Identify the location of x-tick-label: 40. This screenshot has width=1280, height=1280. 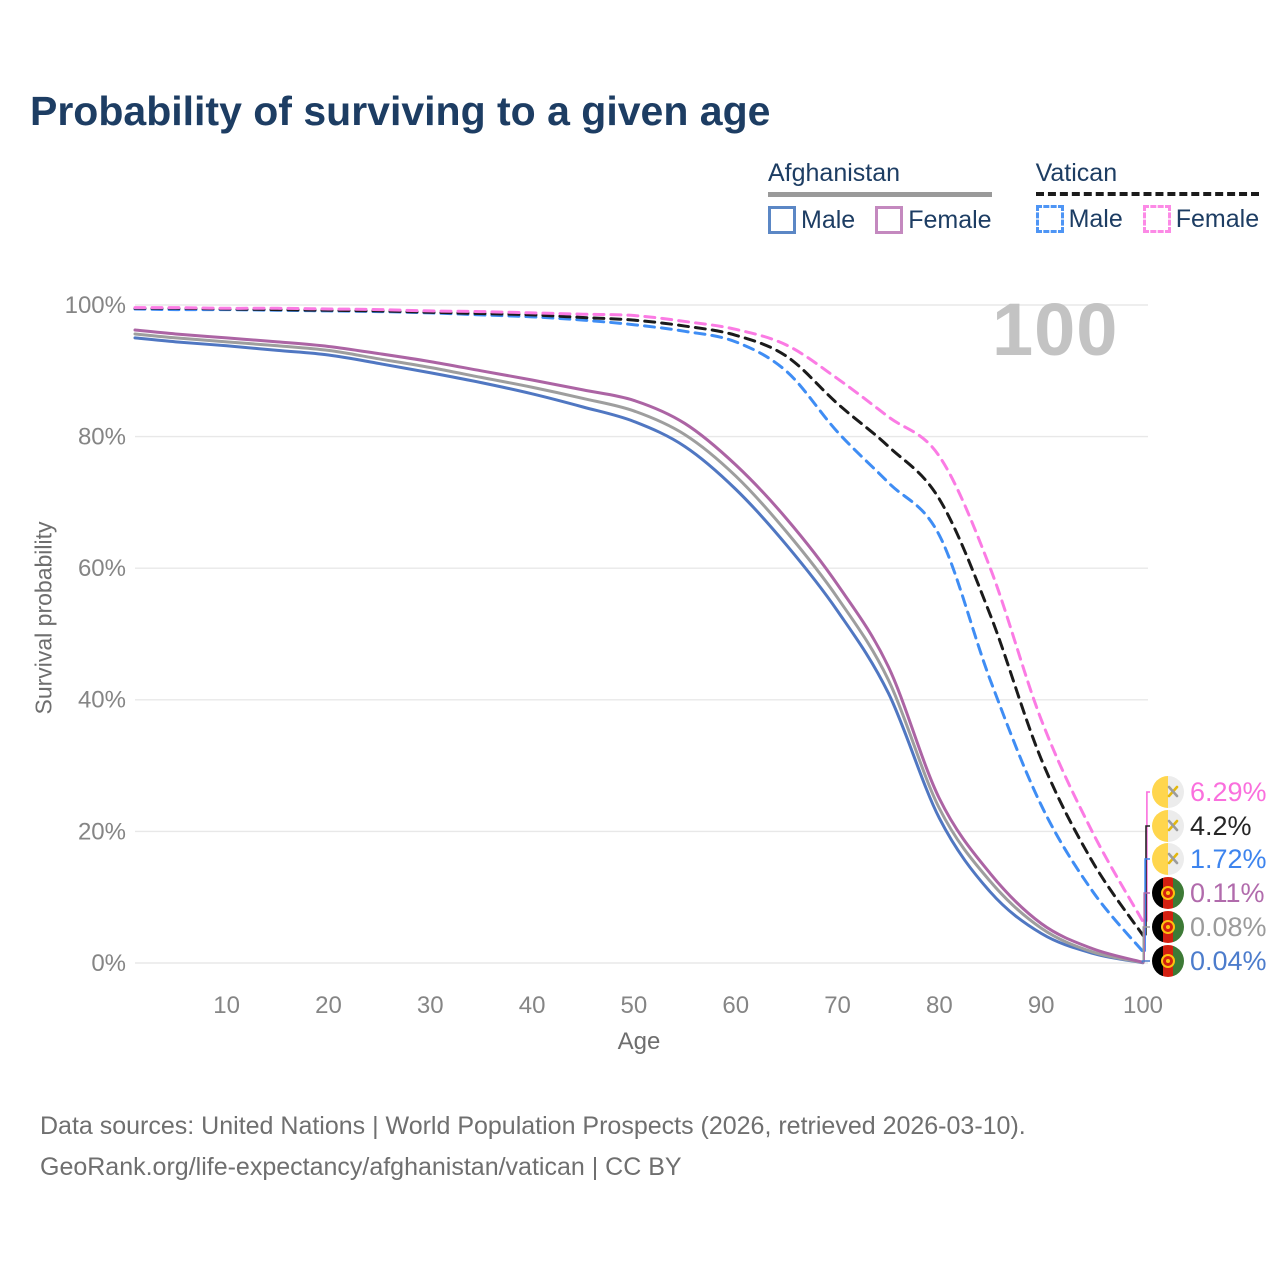
(532, 1005).